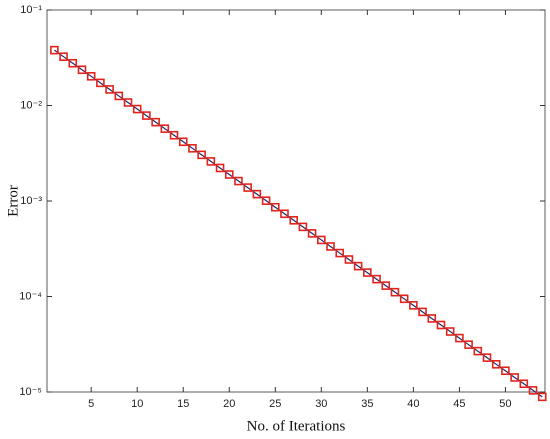 Image resolution: width=550 pixels, height=439 pixels. What do you see at coordinates (137, 404) in the screenshot?
I see `x-tick-label: 10` at bounding box center [137, 404].